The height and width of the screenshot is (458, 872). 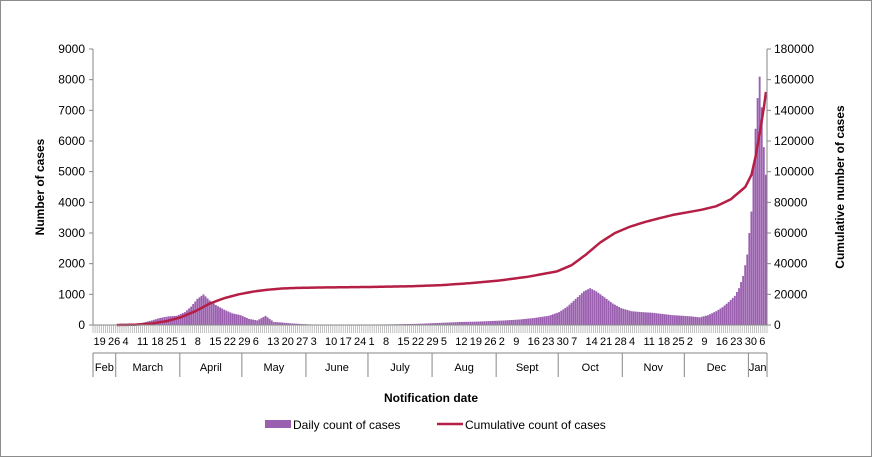 What do you see at coordinates (371, 342) in the screenshot?
I see `x-day-label: 1` at bounding box center [371, 342].